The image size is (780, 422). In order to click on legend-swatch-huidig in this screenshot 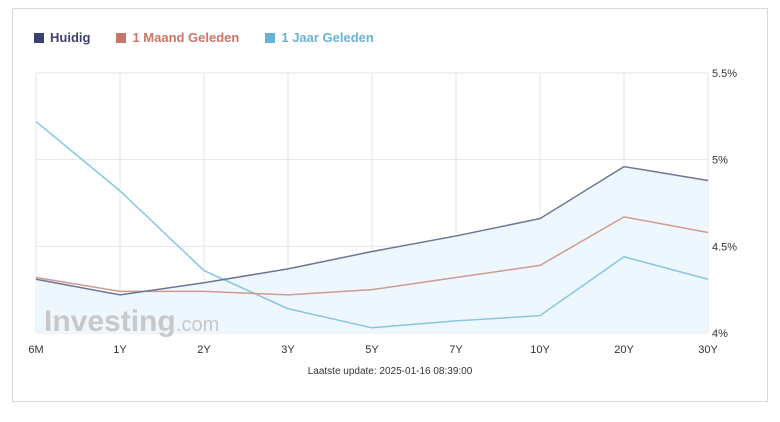, I will do `click(39, 37)`.